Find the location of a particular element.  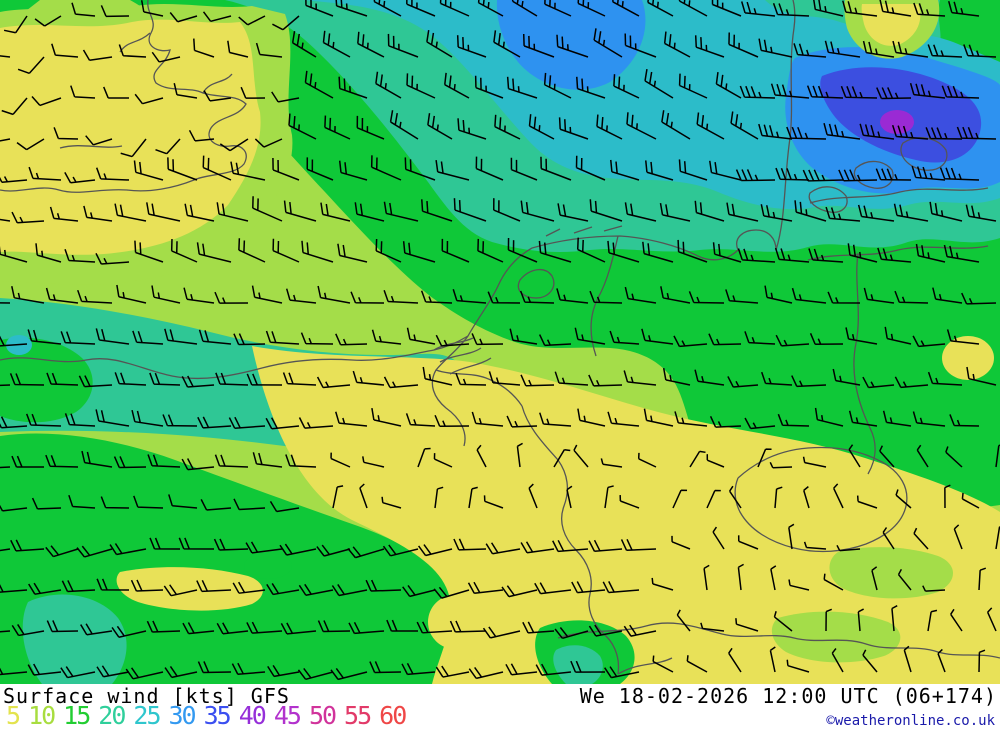

region-green-channel-blob is located at coordinates (46, 380).